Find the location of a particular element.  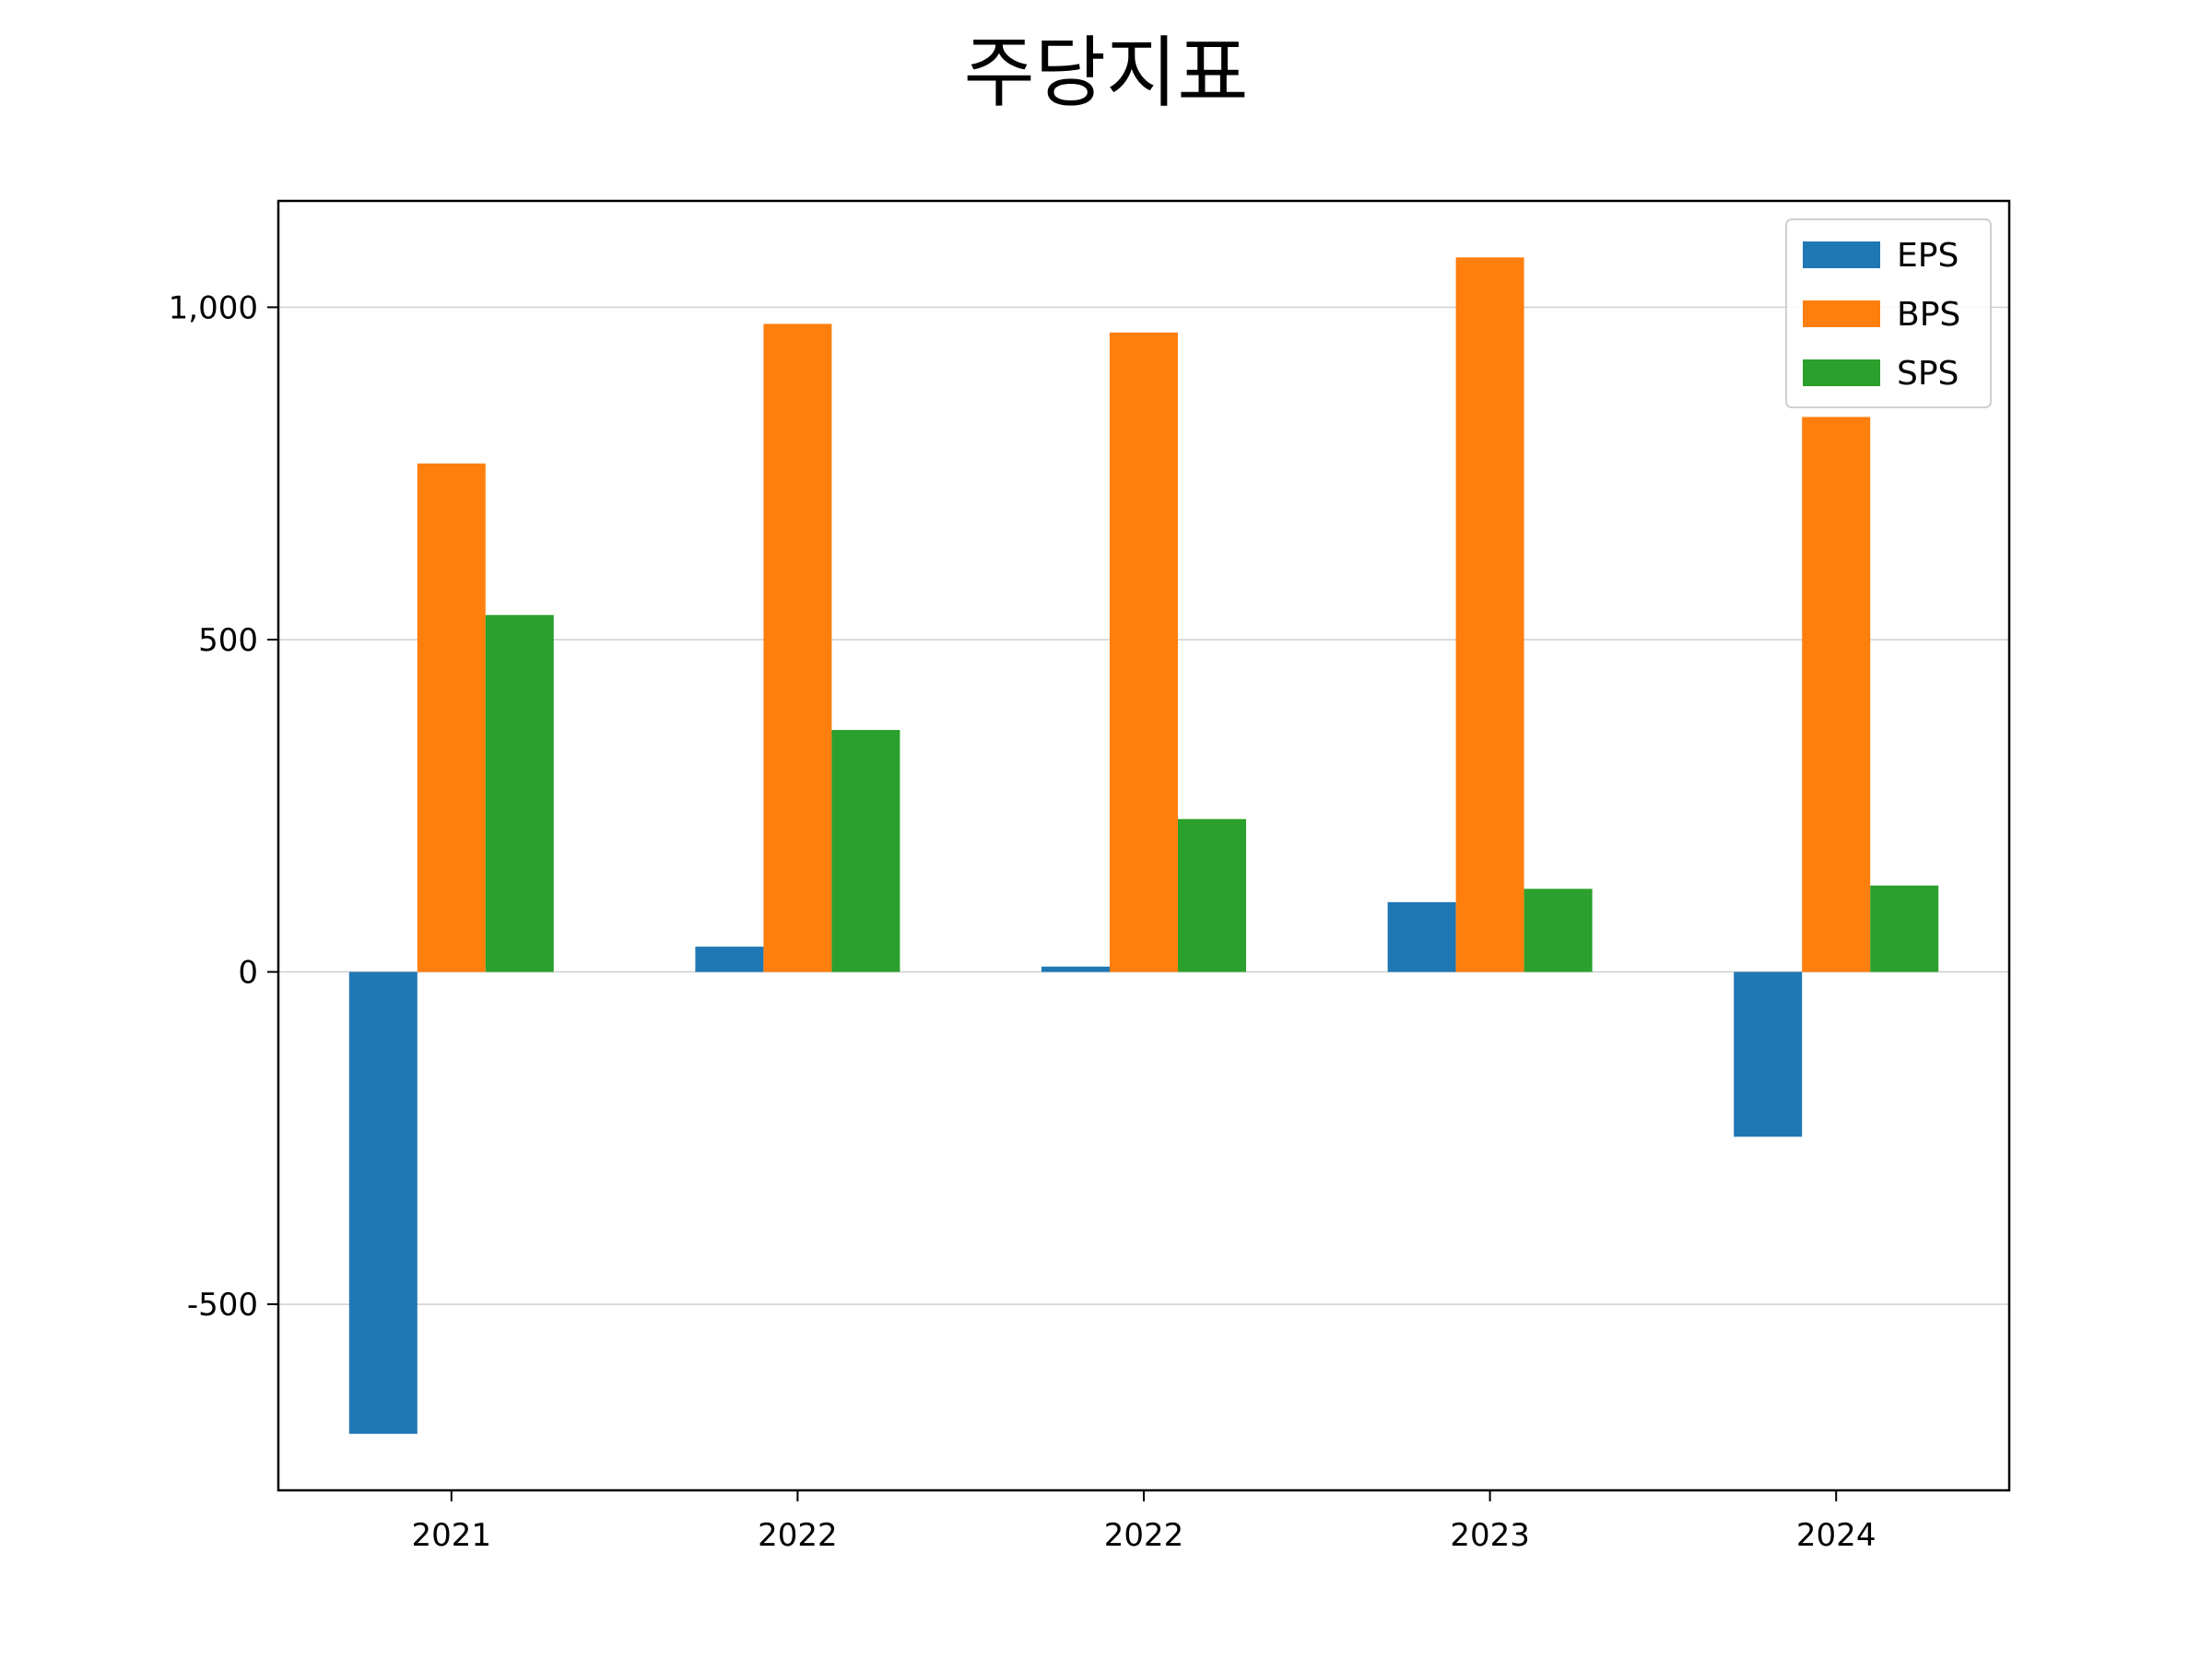

y-tick-label: -500 is located at coordinates (222, 1305).